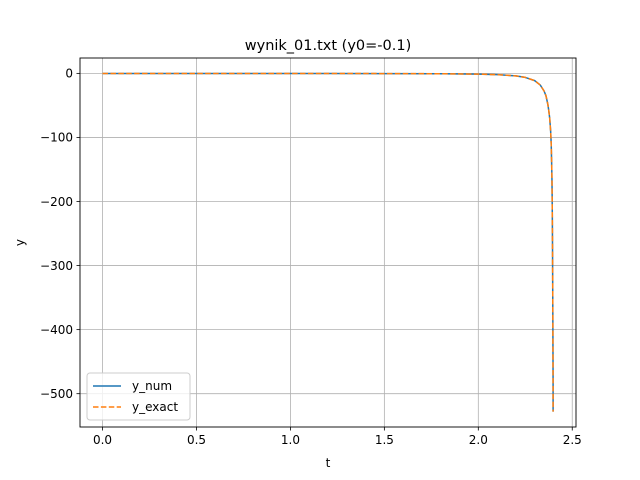 This screenshot has height=480, width=640. Describe the element at coordinates (328, 463) in the screenshot. I see `x-axis-label: t` at that location.